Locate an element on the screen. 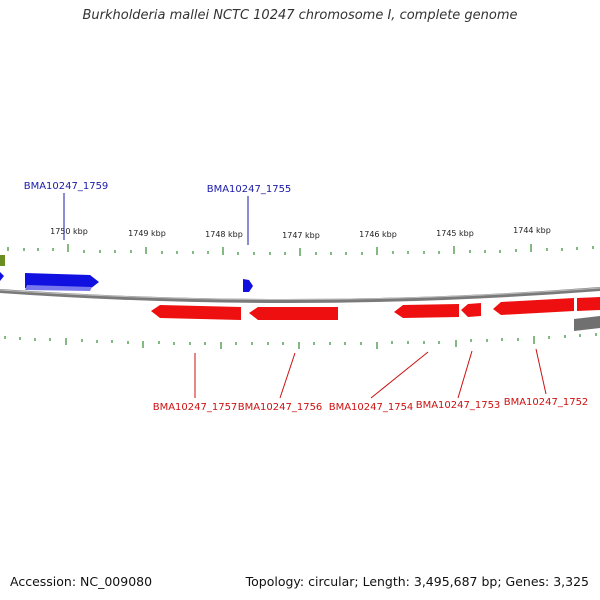 The width and height of the screenshot is (600, 600). genome-backbone is located at coordinates (300, 295).